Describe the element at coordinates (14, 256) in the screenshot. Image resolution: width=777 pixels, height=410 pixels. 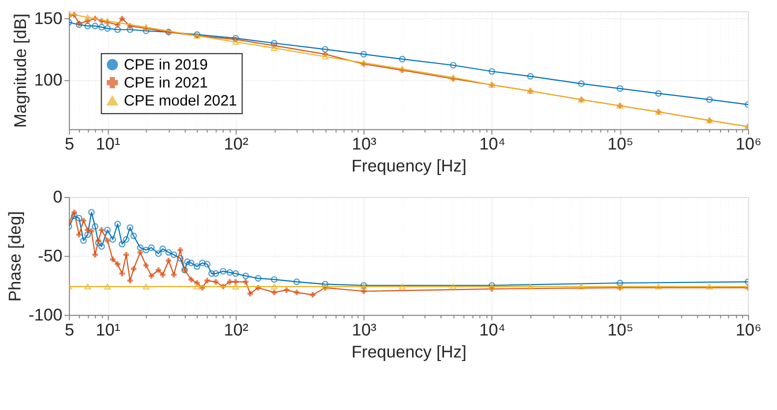
I see `y-axis-title: Phase [deg]` at that location.